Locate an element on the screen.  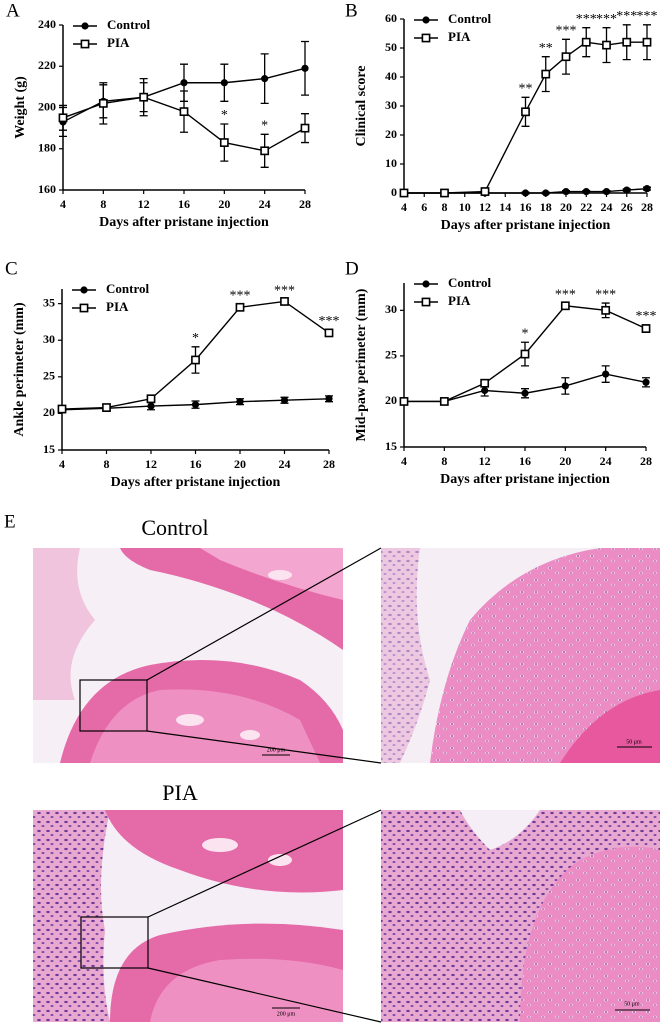
y-tick-label: 220 is located at coordinates (47, 65).